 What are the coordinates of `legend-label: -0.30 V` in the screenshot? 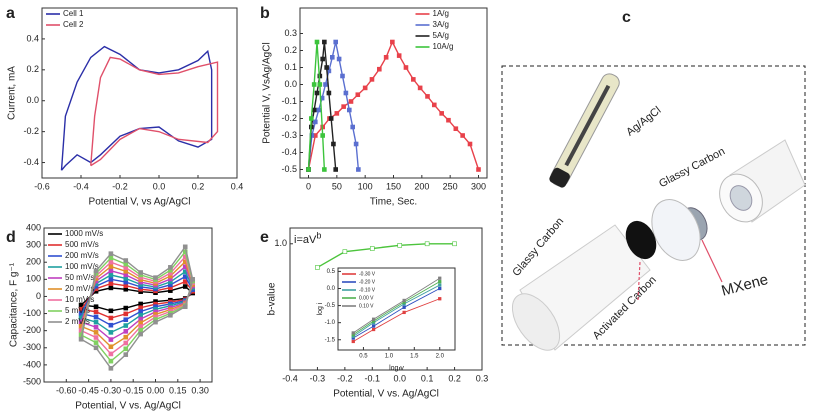 It's located at (367, 274).